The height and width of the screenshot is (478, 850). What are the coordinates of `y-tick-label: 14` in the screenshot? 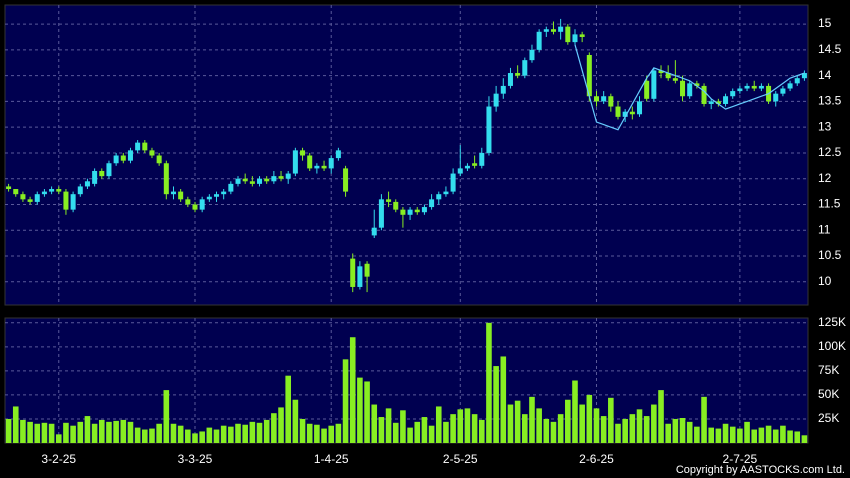 It's located at (825, 75).